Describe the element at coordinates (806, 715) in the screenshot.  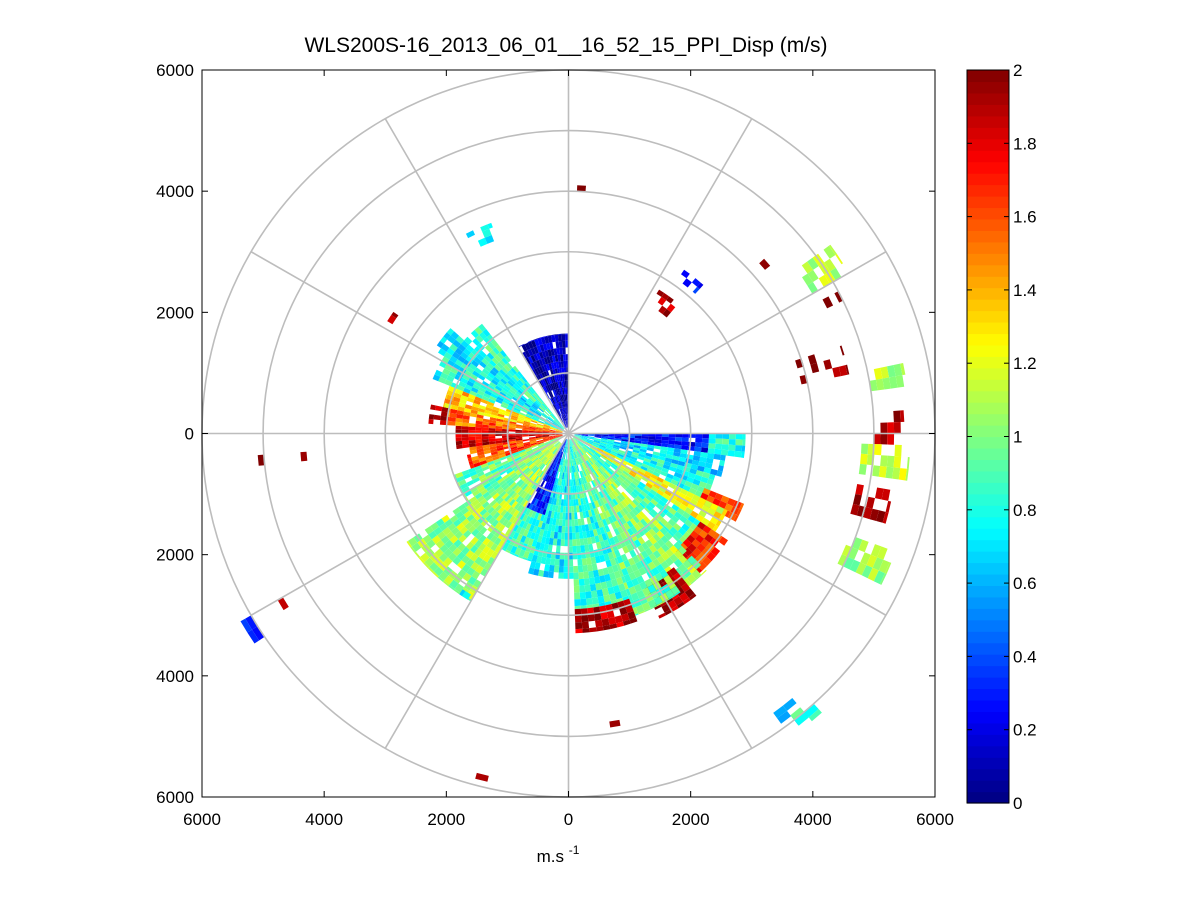
I see `data-patch` at that location.